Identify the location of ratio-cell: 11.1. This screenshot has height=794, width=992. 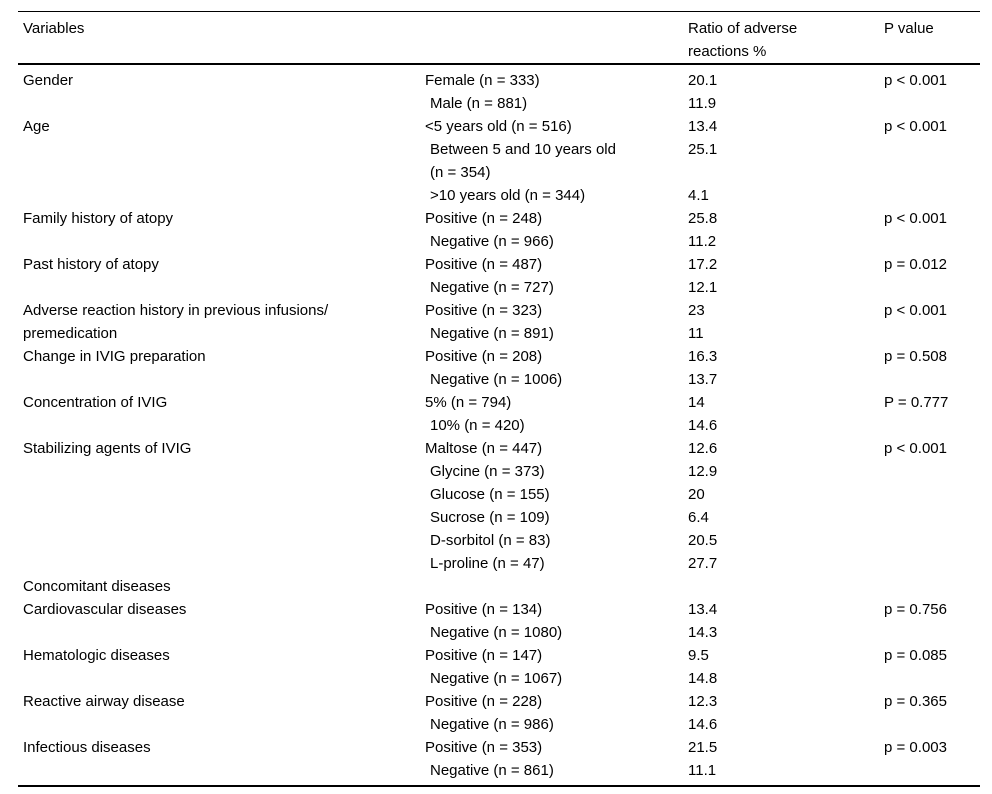
(702, 770).